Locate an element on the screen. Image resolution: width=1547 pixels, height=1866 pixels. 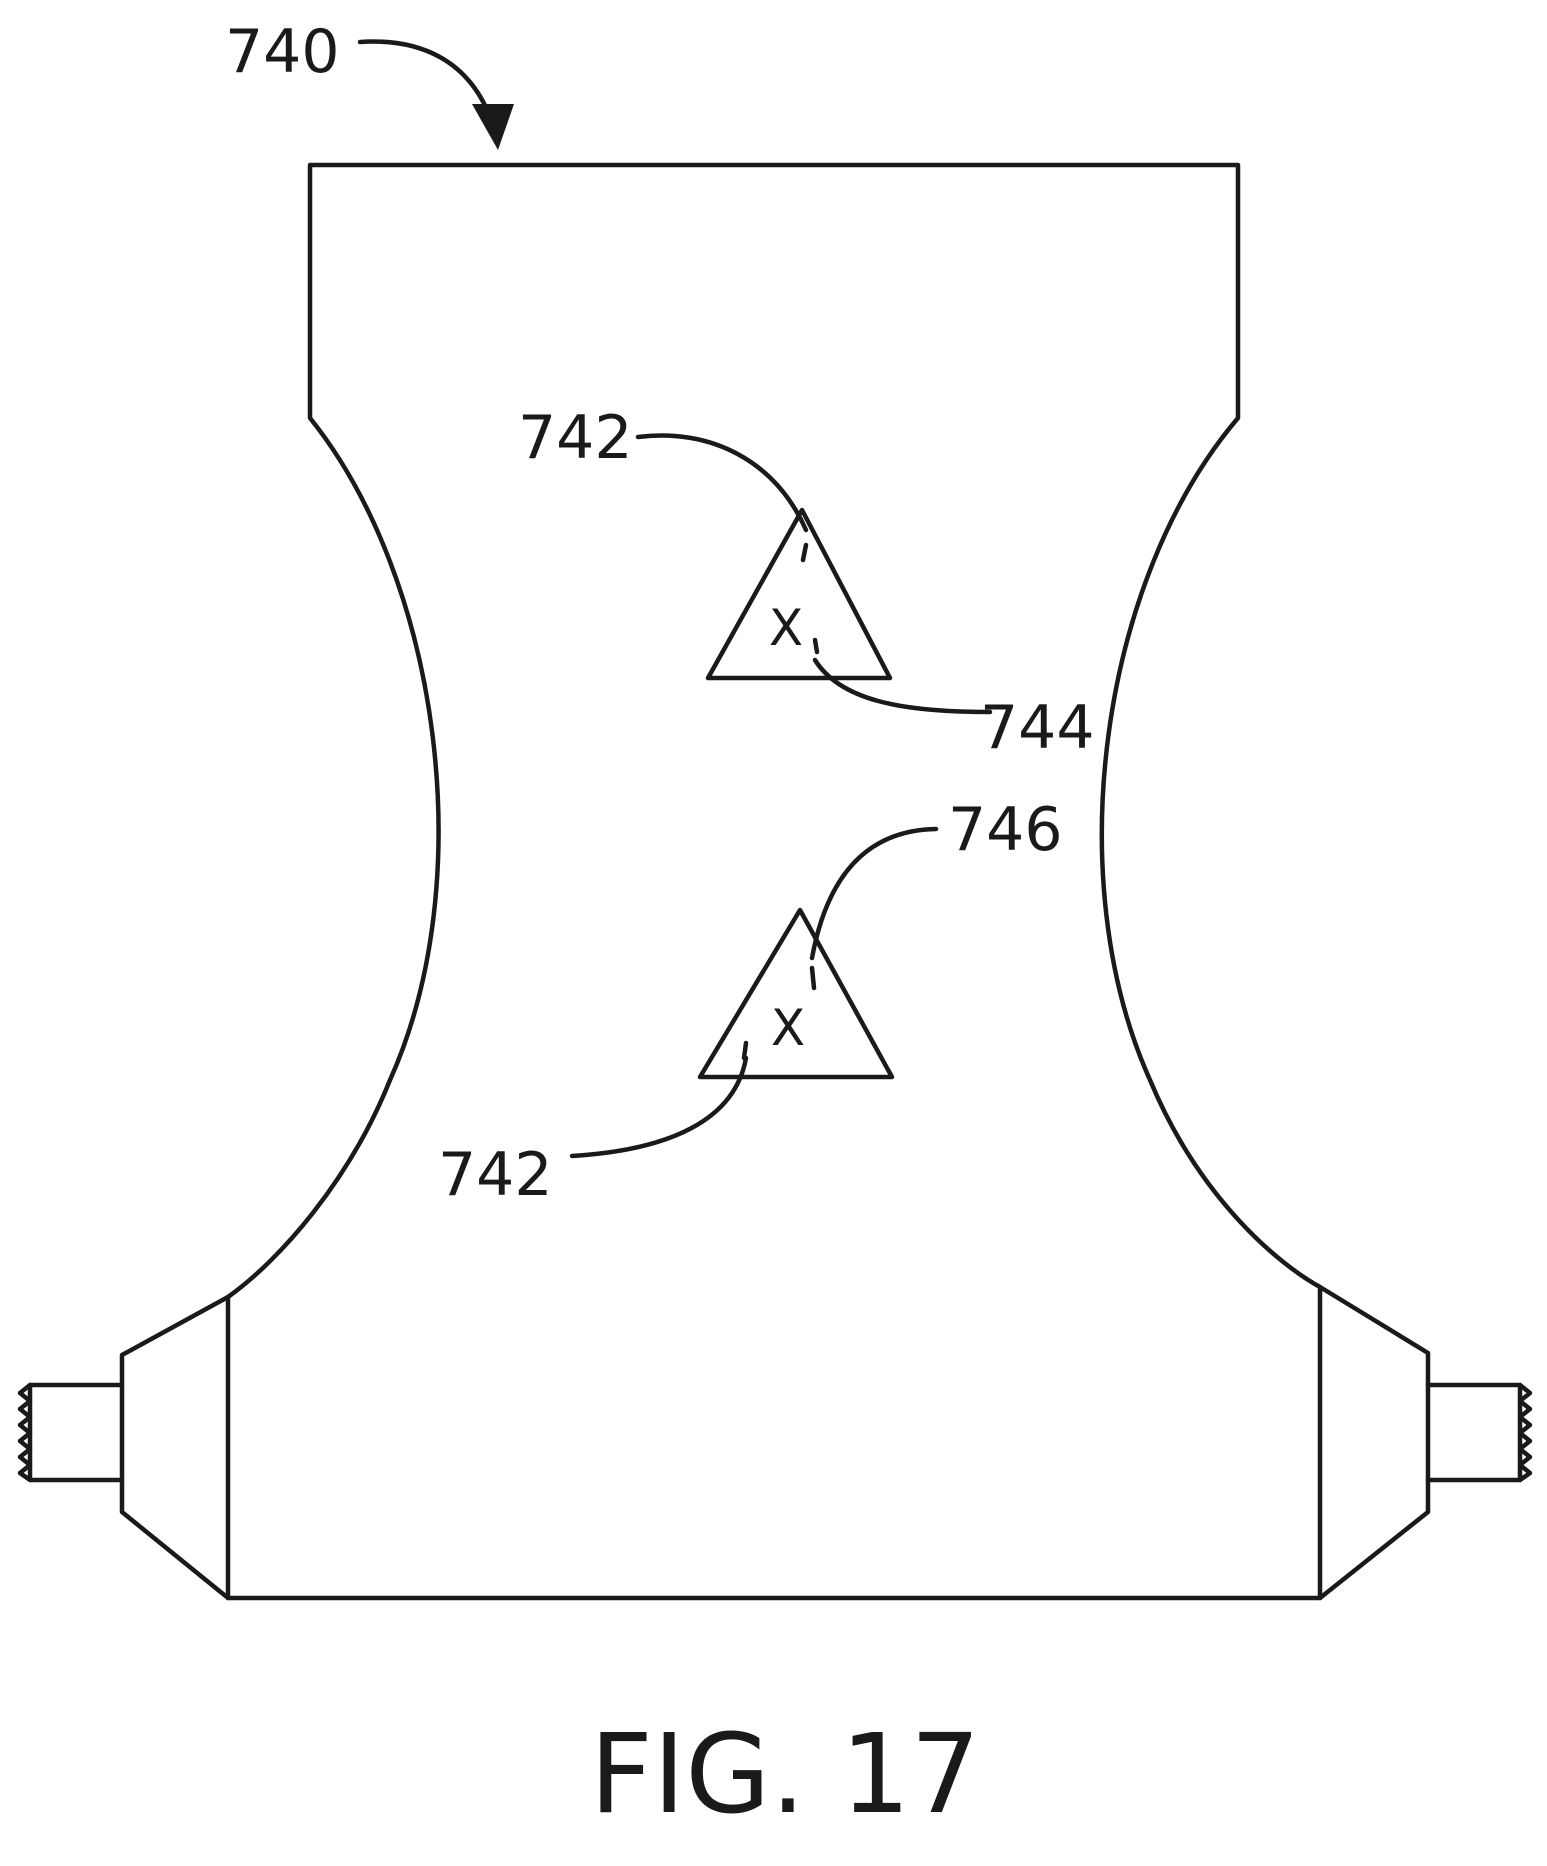
upper-x-marker: X is located at coordinates (786, 628).